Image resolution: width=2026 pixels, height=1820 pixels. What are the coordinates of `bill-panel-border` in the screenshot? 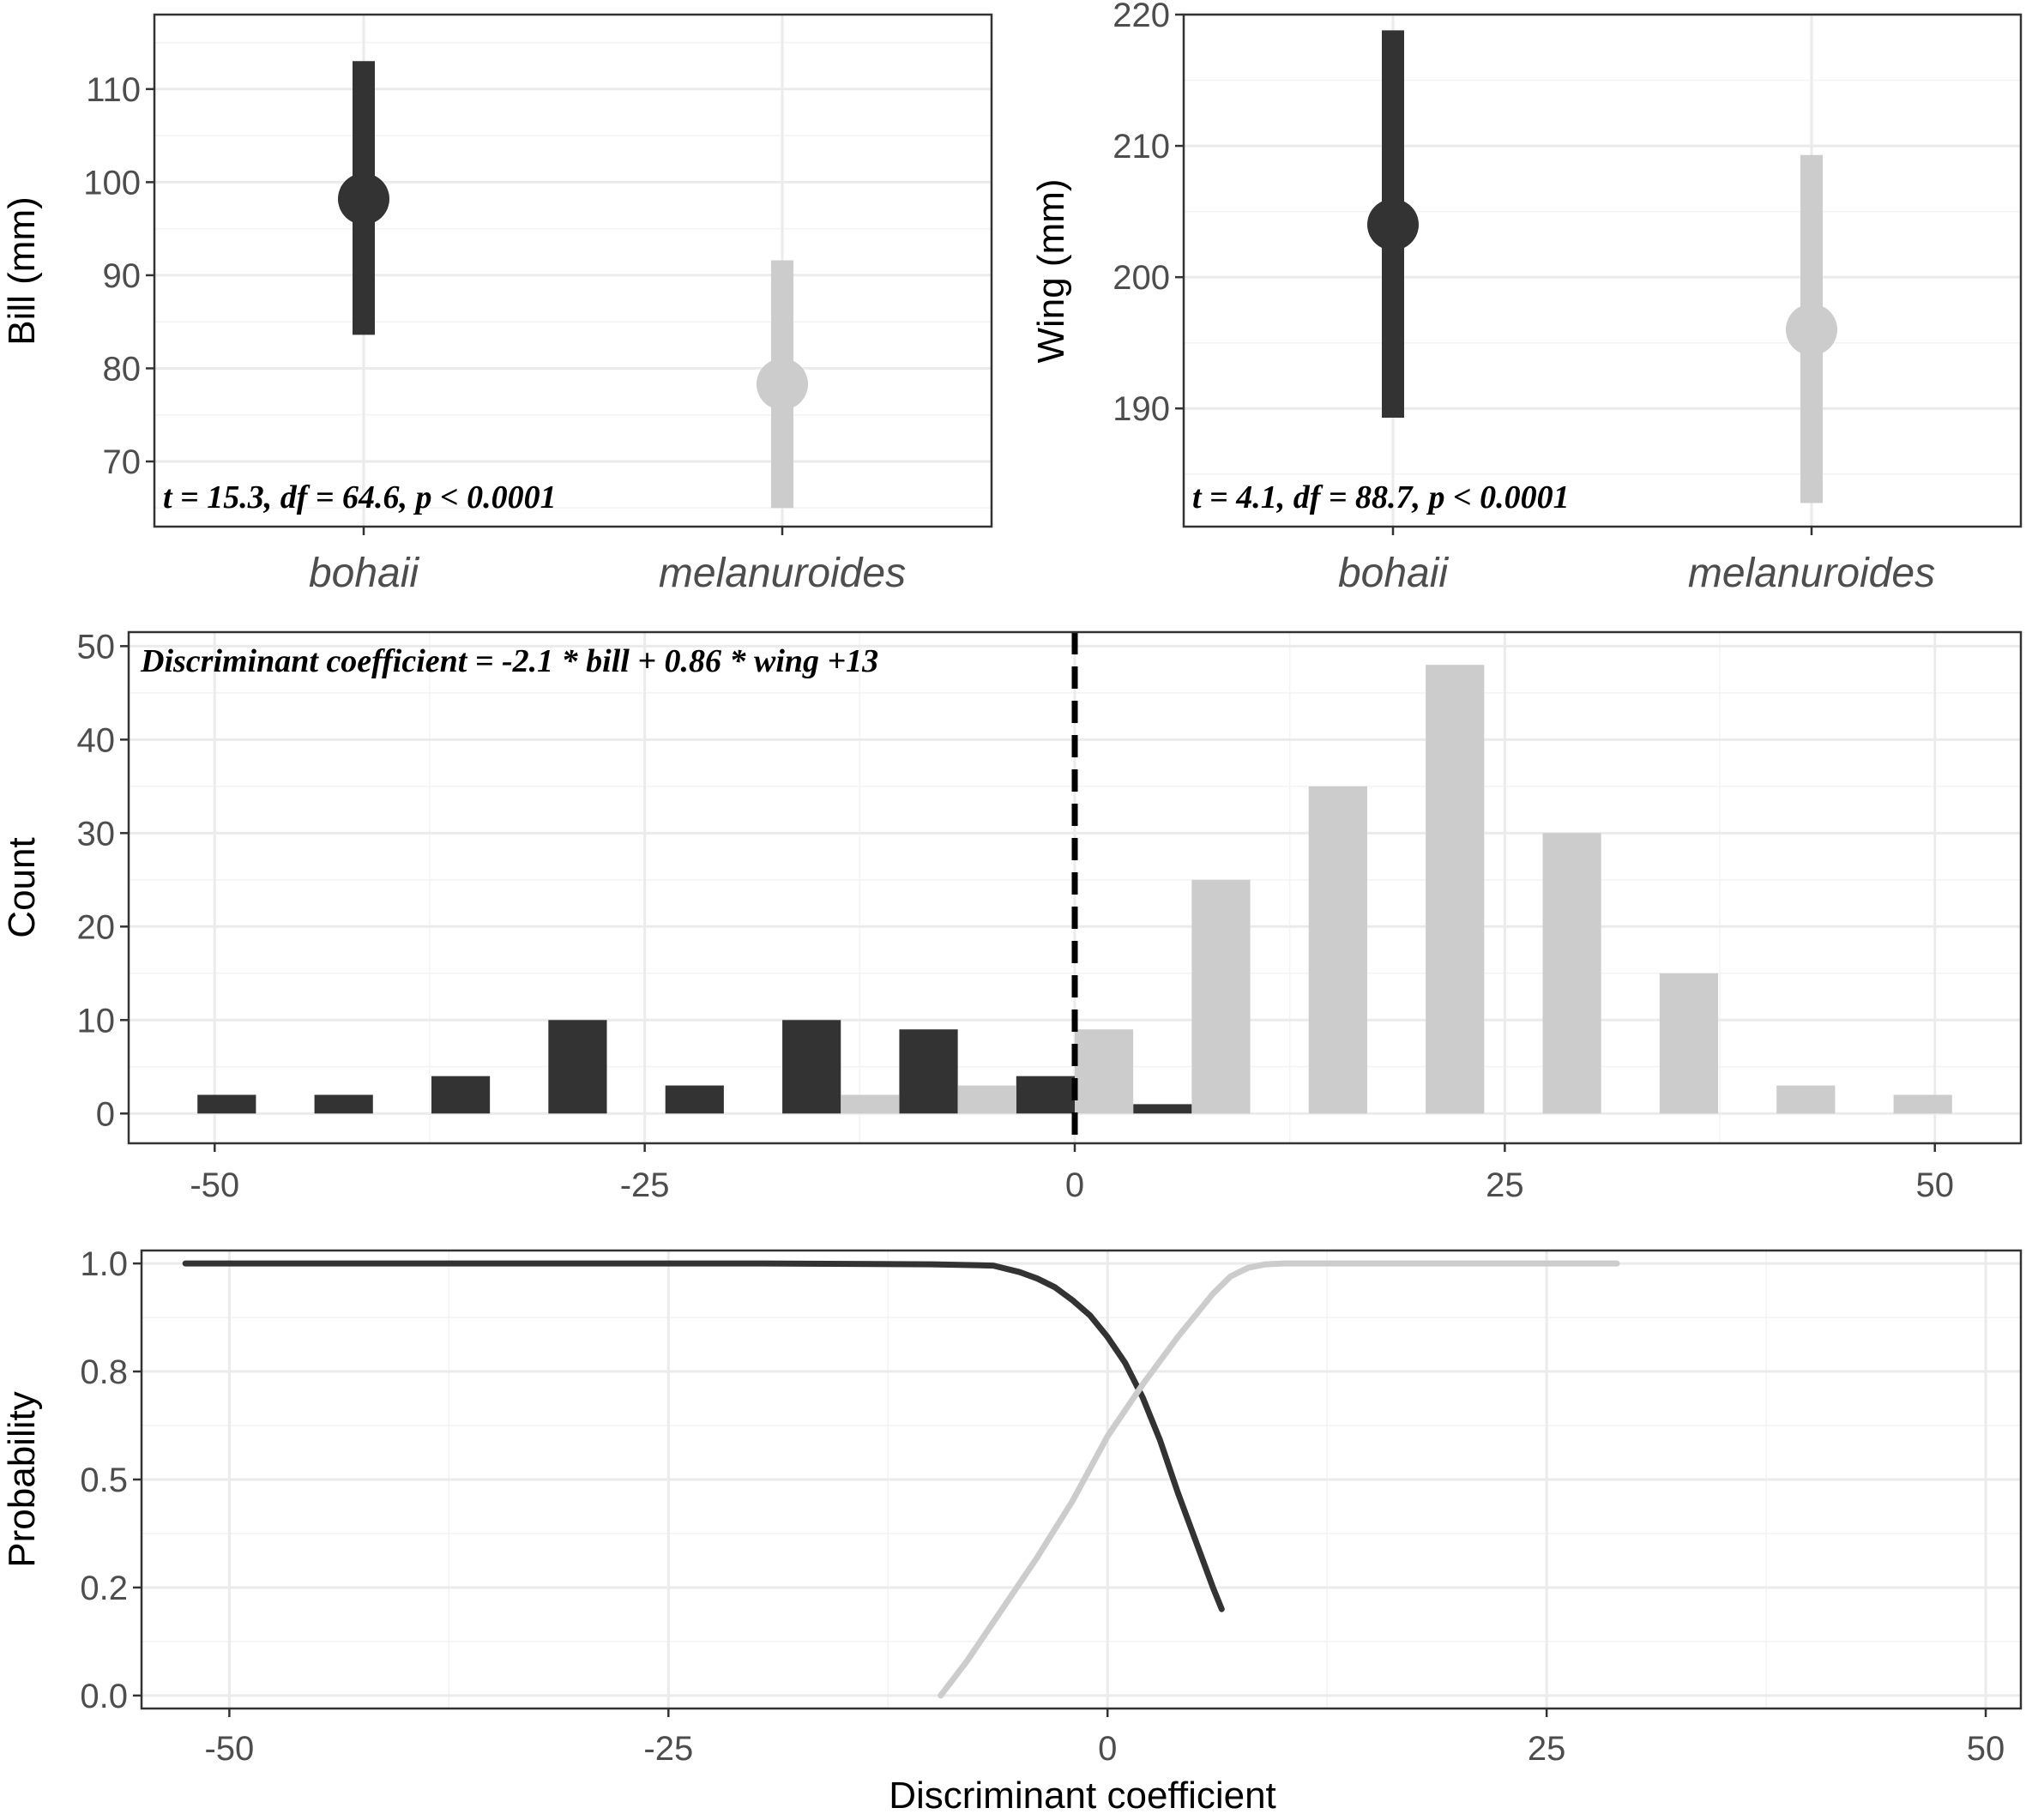 It's located at (573, 270).